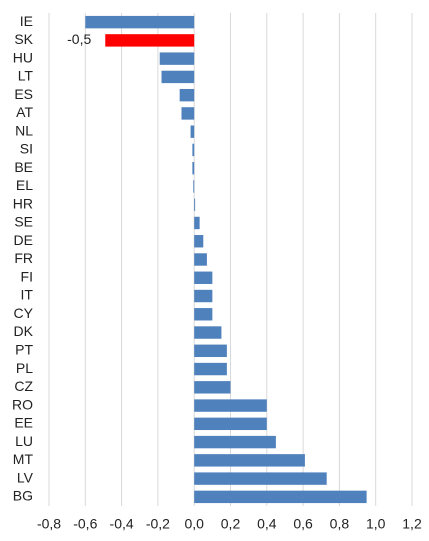 This screenshot has width=429, height=541. Describe the element at coordinates (23, 39) in the screenshot. I see `y-tick-label: SK` at that location.